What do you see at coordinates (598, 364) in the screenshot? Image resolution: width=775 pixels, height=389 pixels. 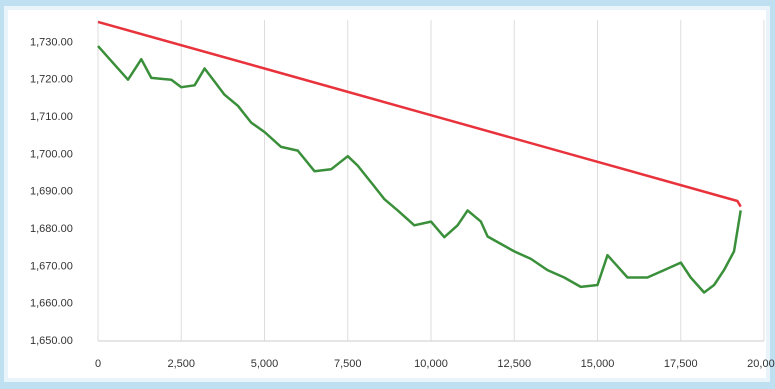 I see `x-tick-label: 15,000` at bounding box center [598, 364].